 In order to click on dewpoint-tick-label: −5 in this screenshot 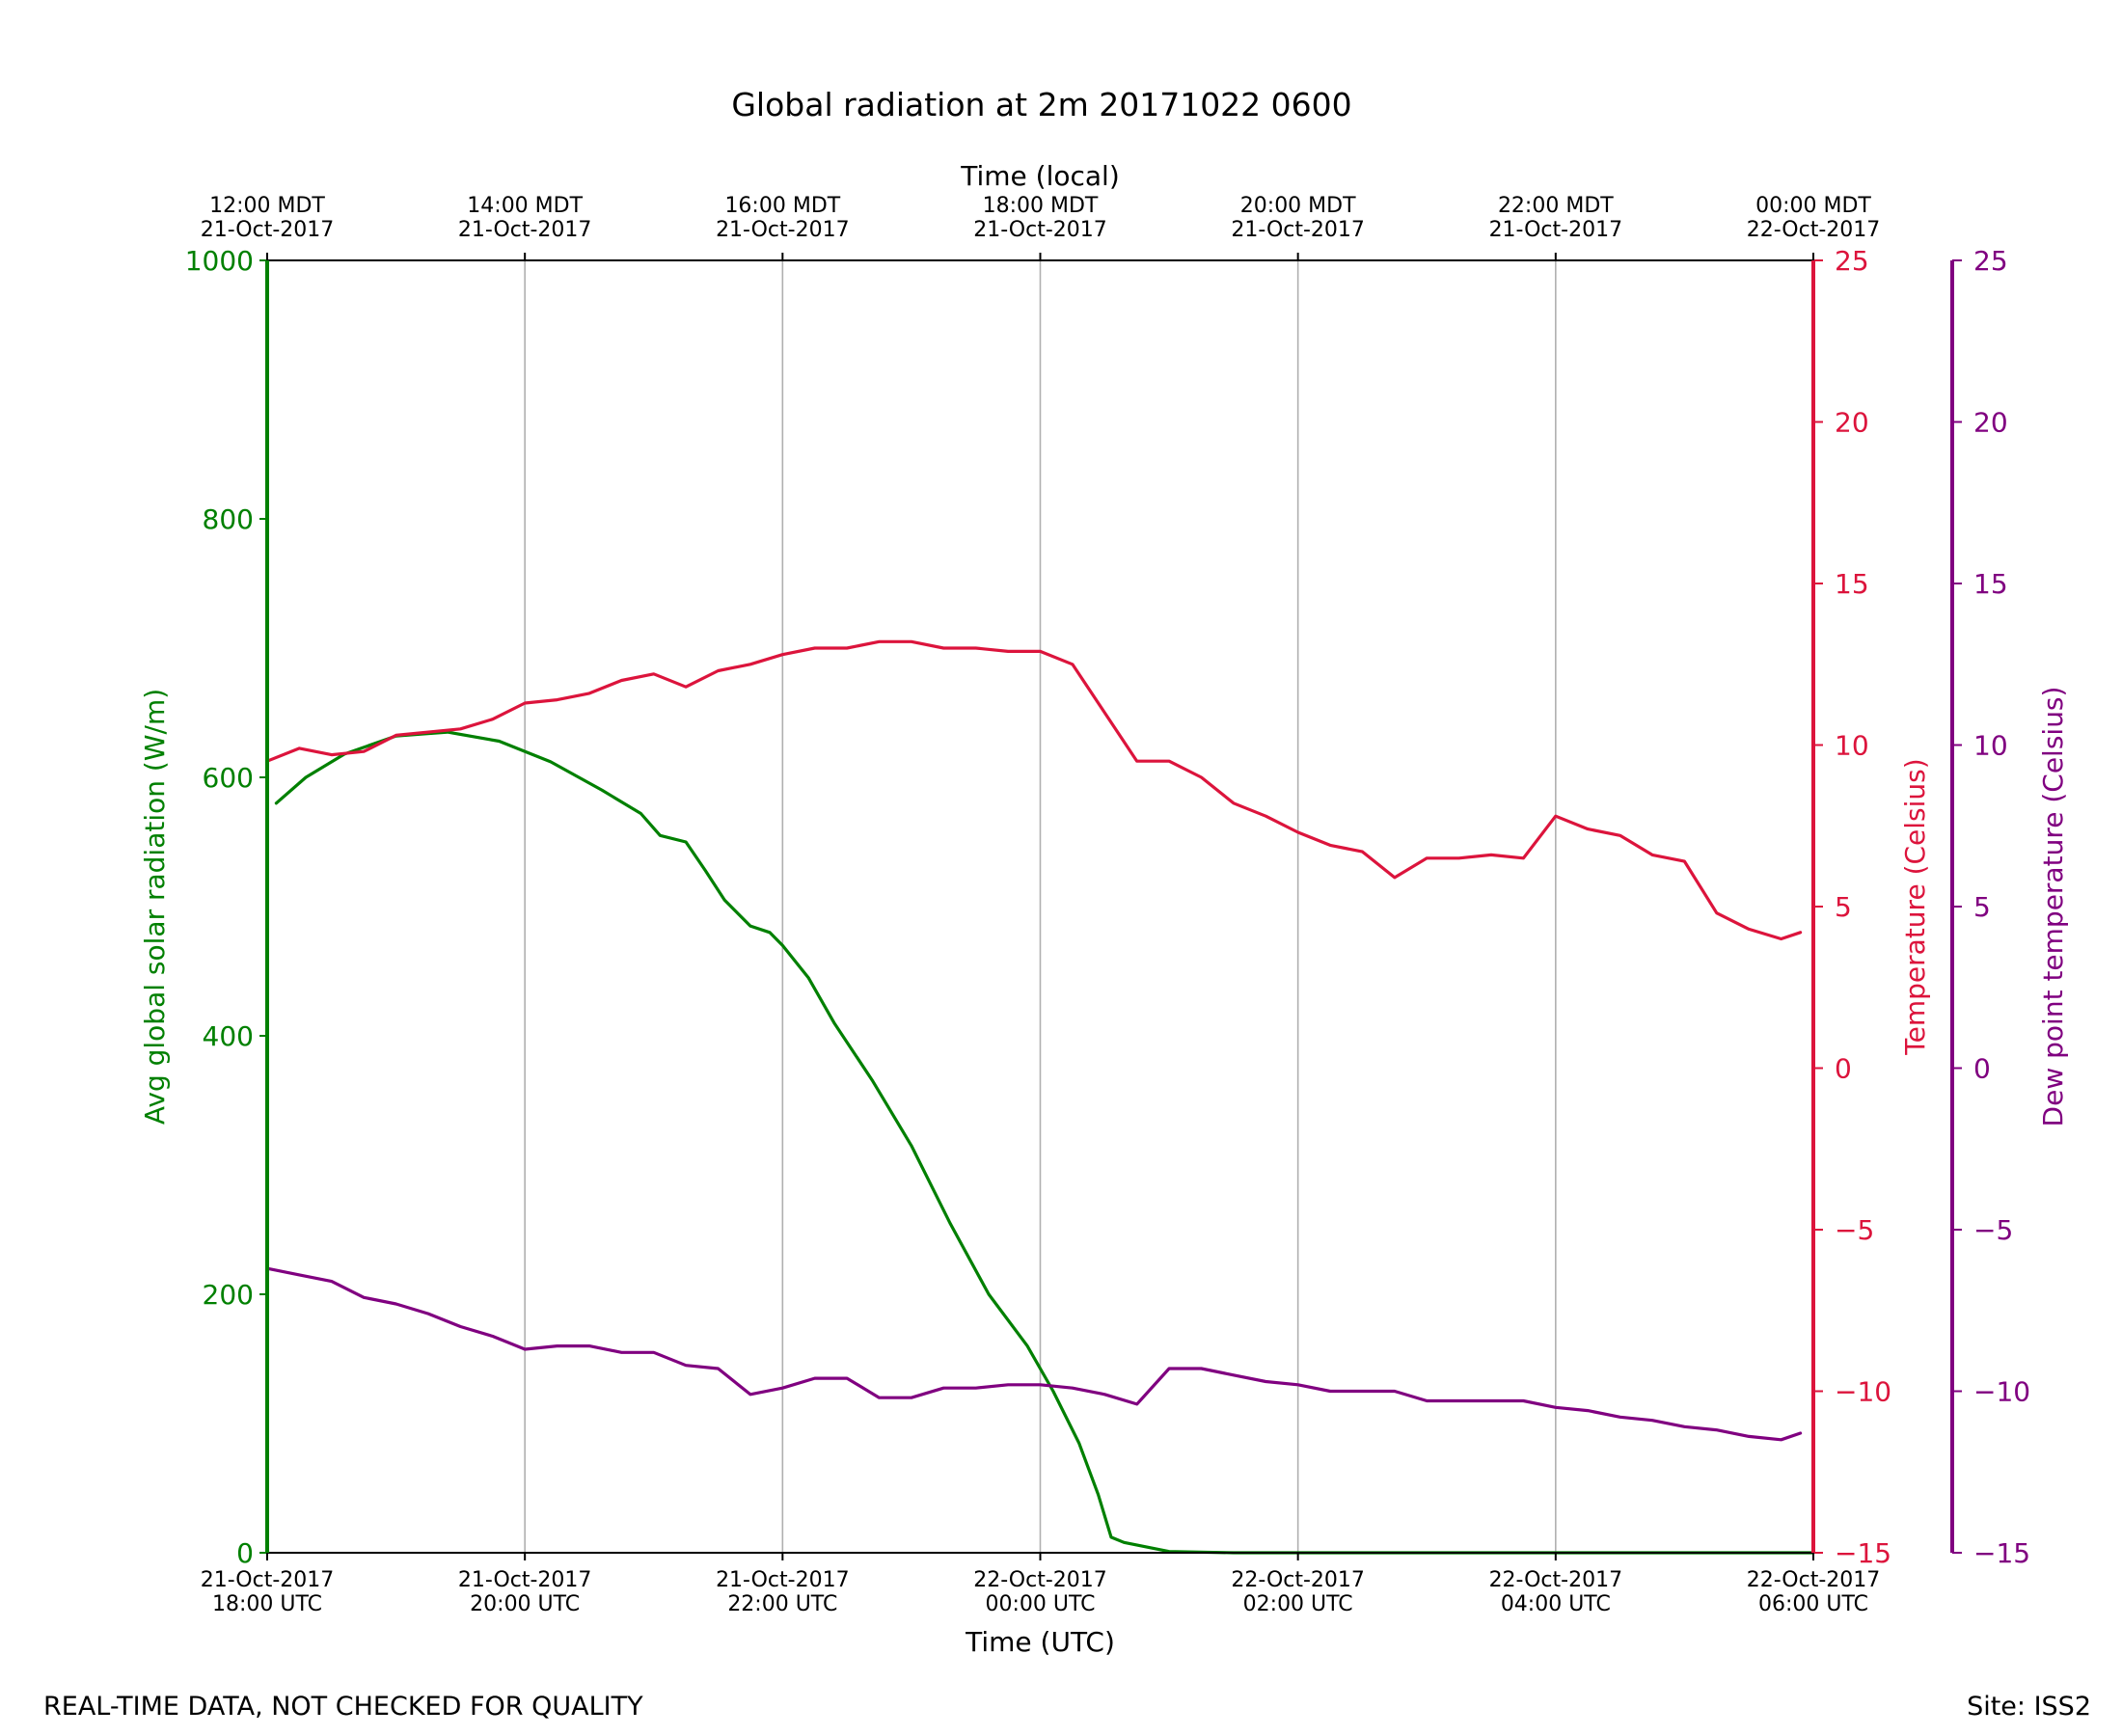, I will do `click(1993, 1230)`.